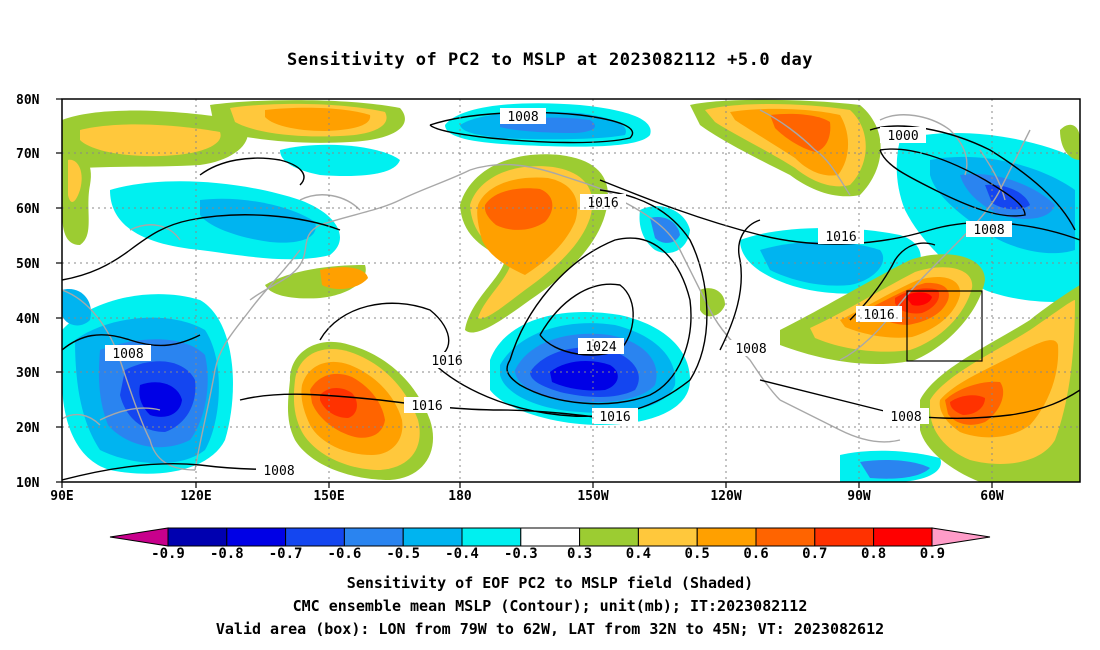 The height and width of the screenshot is (650, 1100). I want to click on positive-anomaly-atlantic-subtropics, so click(1000, 383).